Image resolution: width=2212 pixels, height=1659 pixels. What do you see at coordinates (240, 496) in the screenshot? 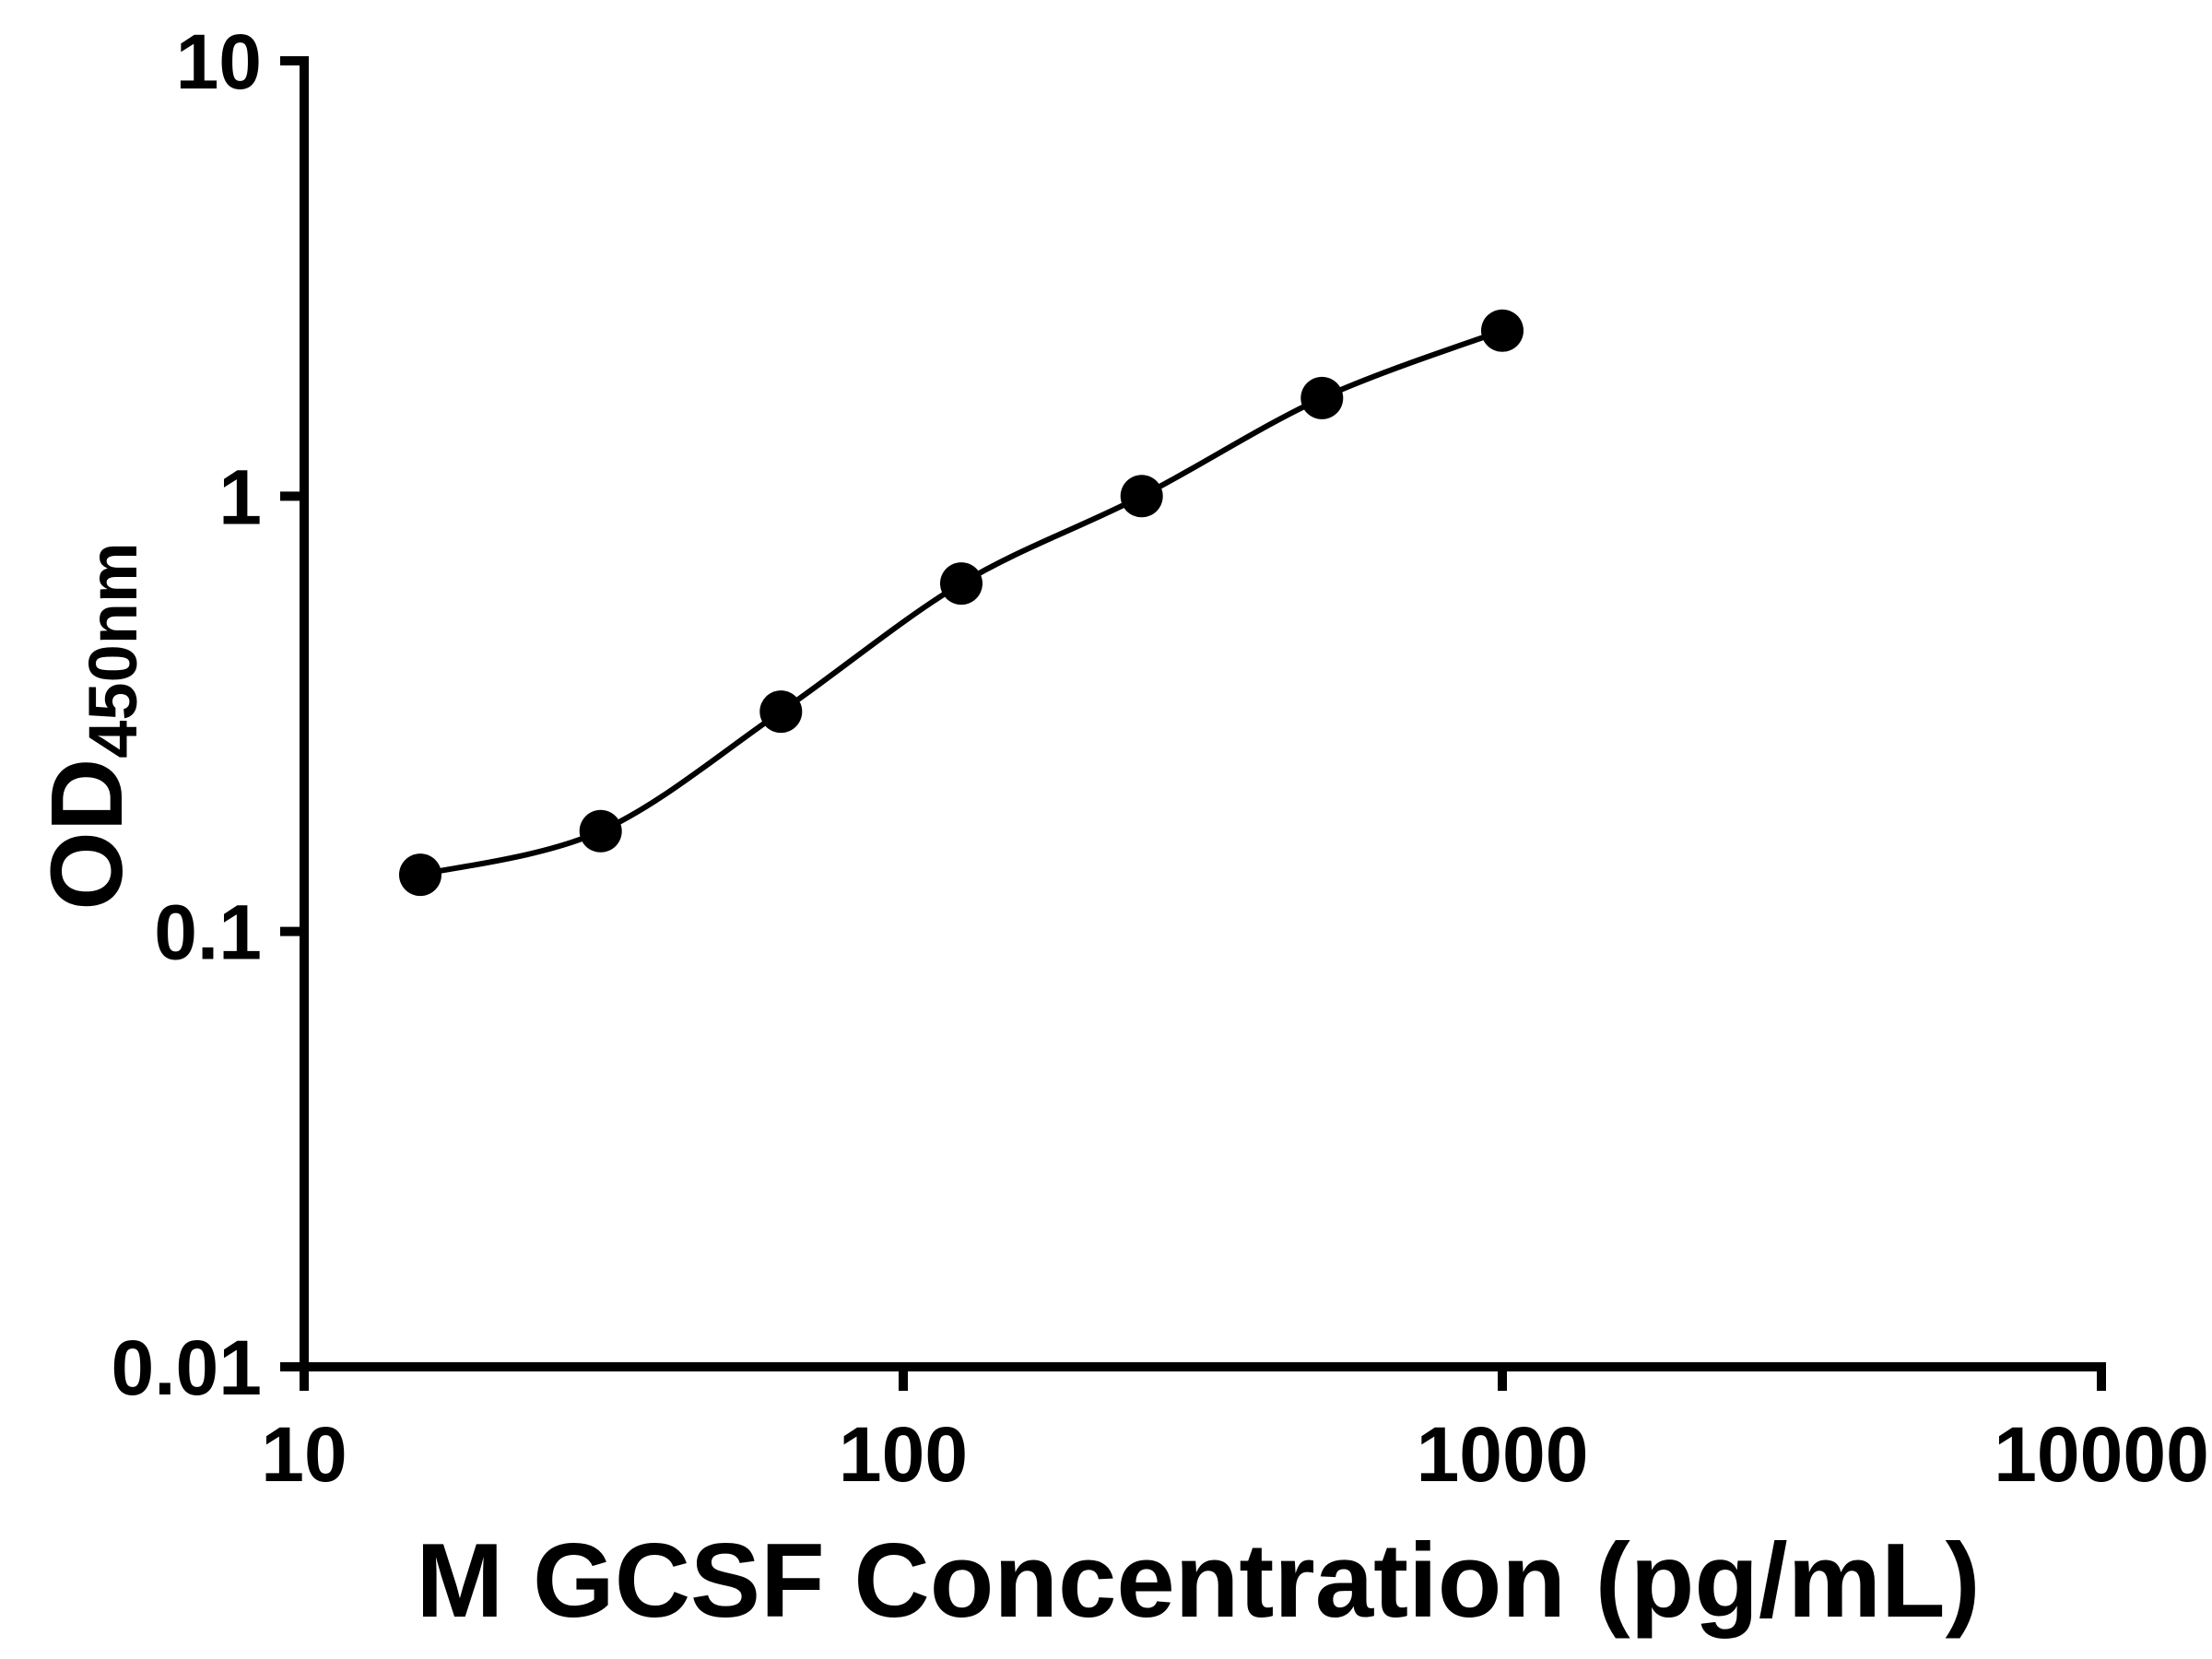
I see `y-tick-label: 1` at bounding box center [240, 496].